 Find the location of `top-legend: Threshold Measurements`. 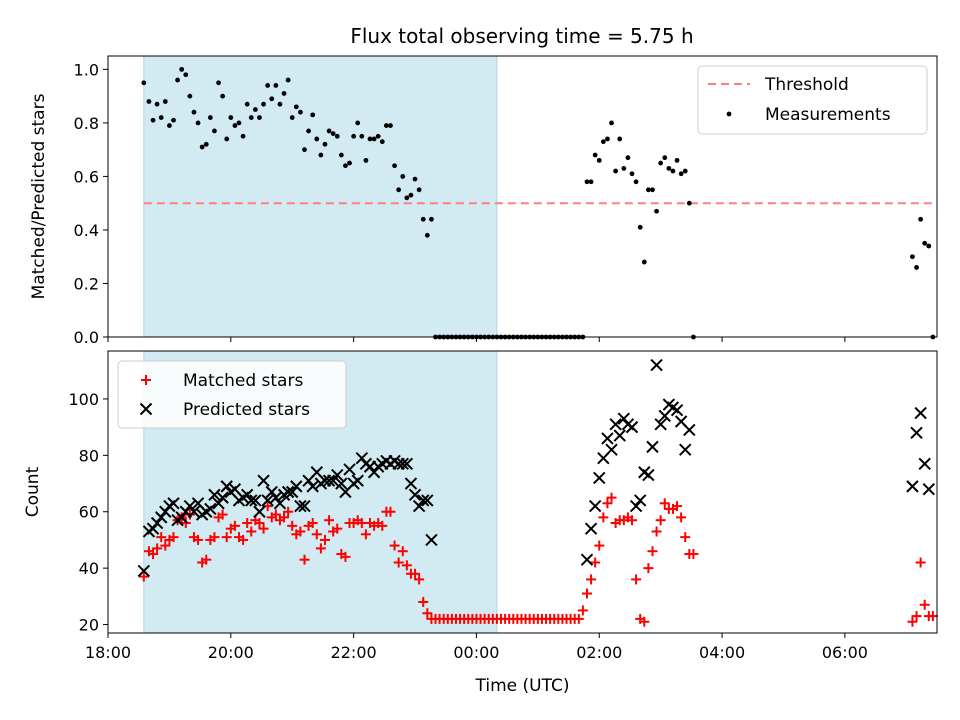

top-legend: Threshold Measurements is located at coordinates (812, 100).